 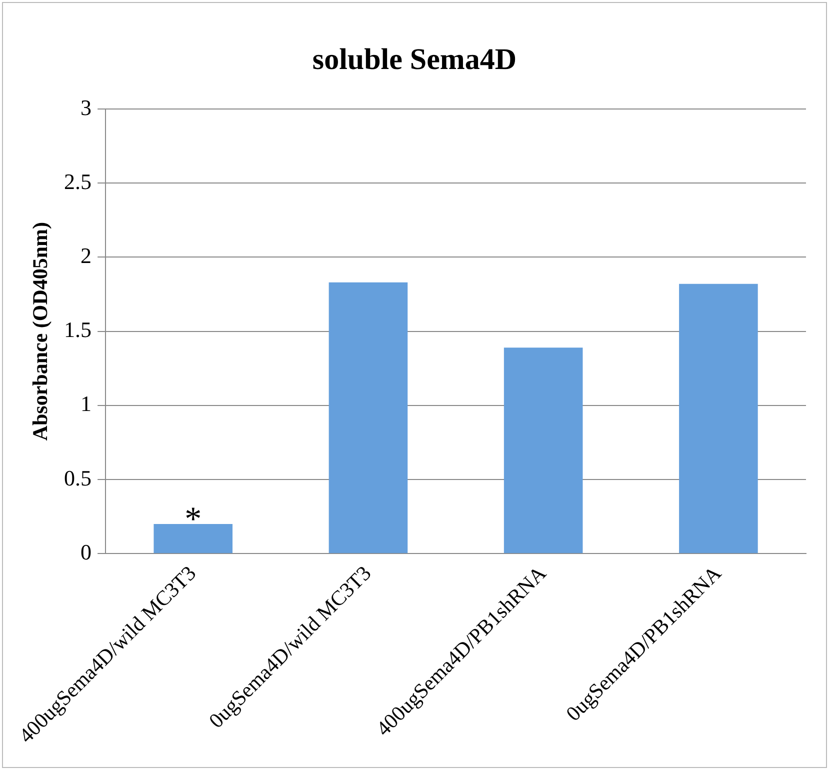 What do you see at coordinates (414, 59) in the screenshot?
I see `chart-title: soluble Sema4D` at bounding box center [414, 59].